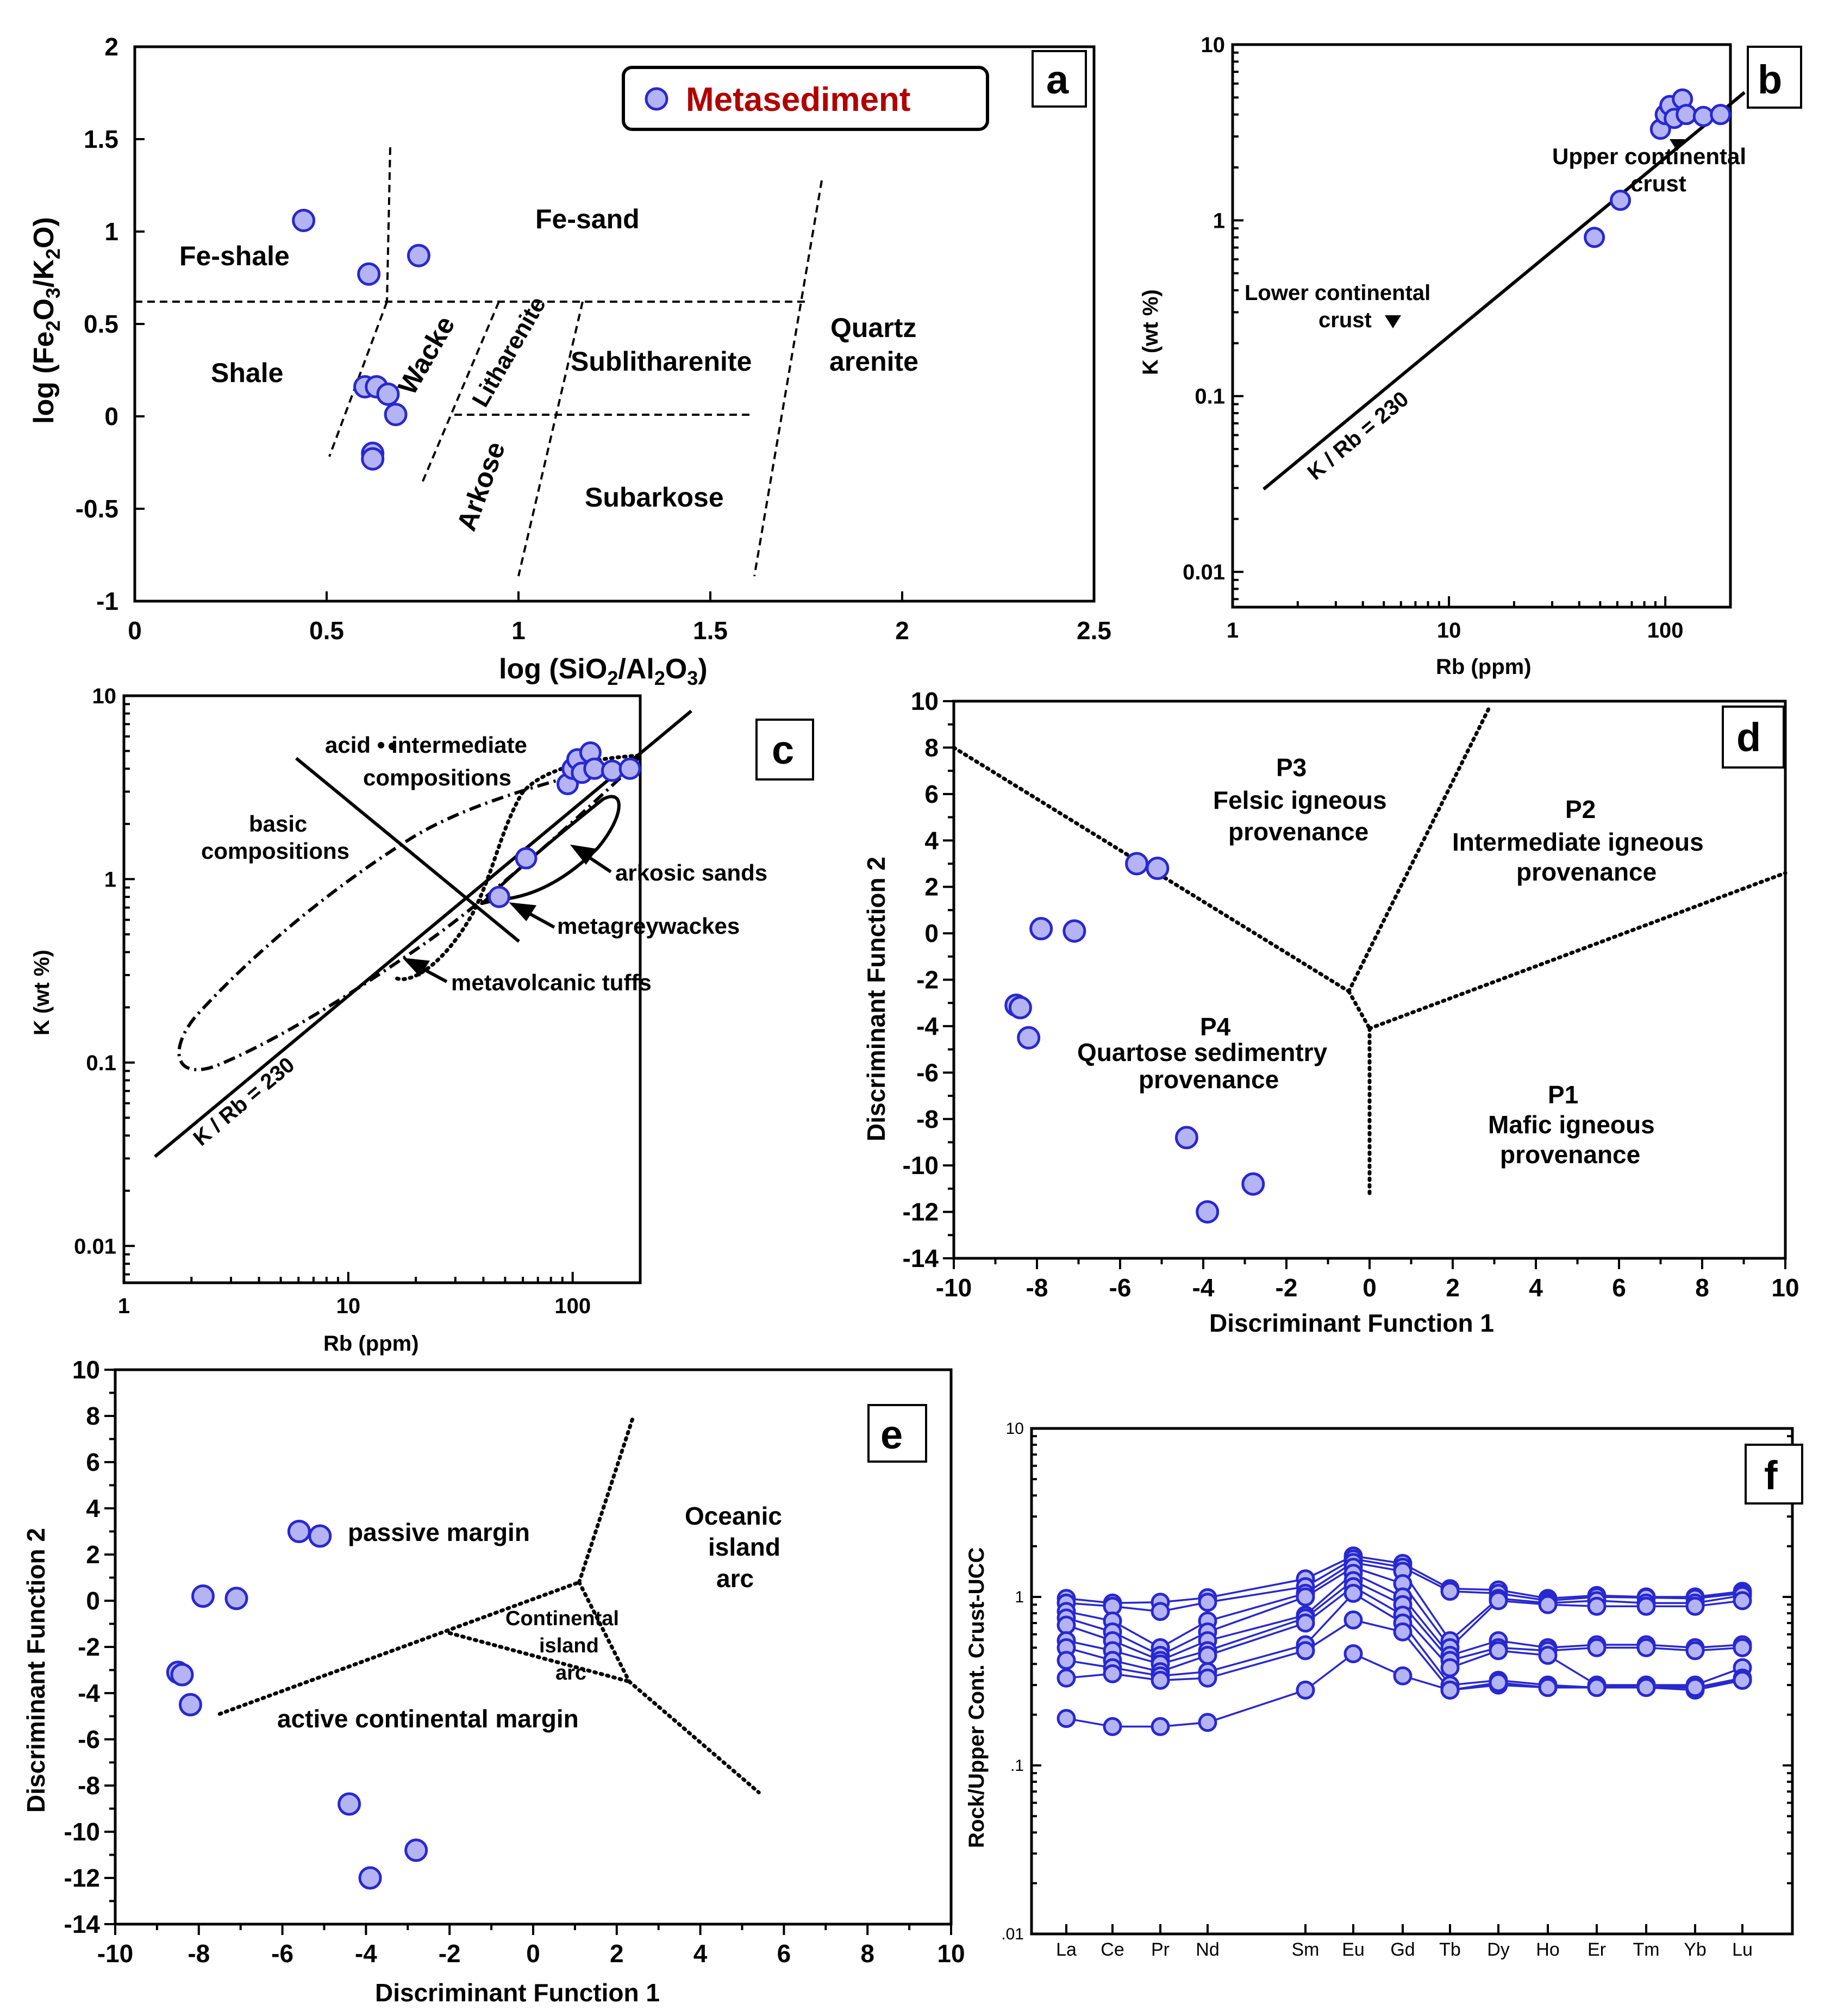 The height and width of the screenshot is (2016, 1825). I want to click on y-axis-label: Discriminant Function 2, so click(876, 999).